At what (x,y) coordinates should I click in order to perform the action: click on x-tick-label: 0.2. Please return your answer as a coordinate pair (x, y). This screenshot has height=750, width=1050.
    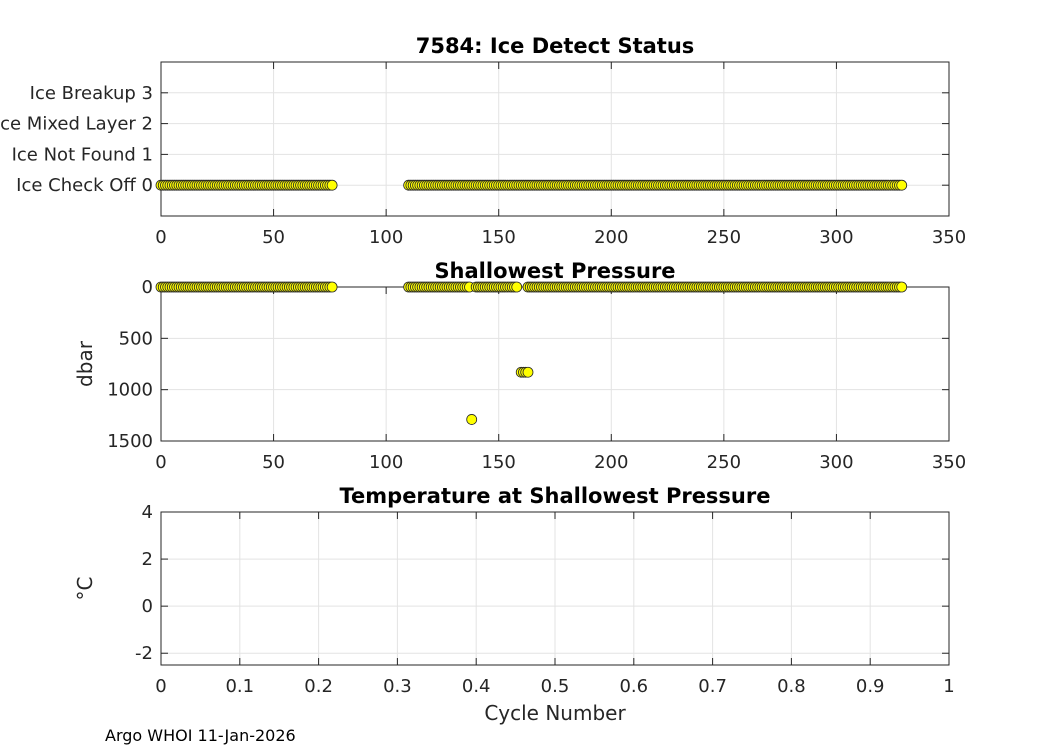
    Looking at the image, I should click on (318, 686).